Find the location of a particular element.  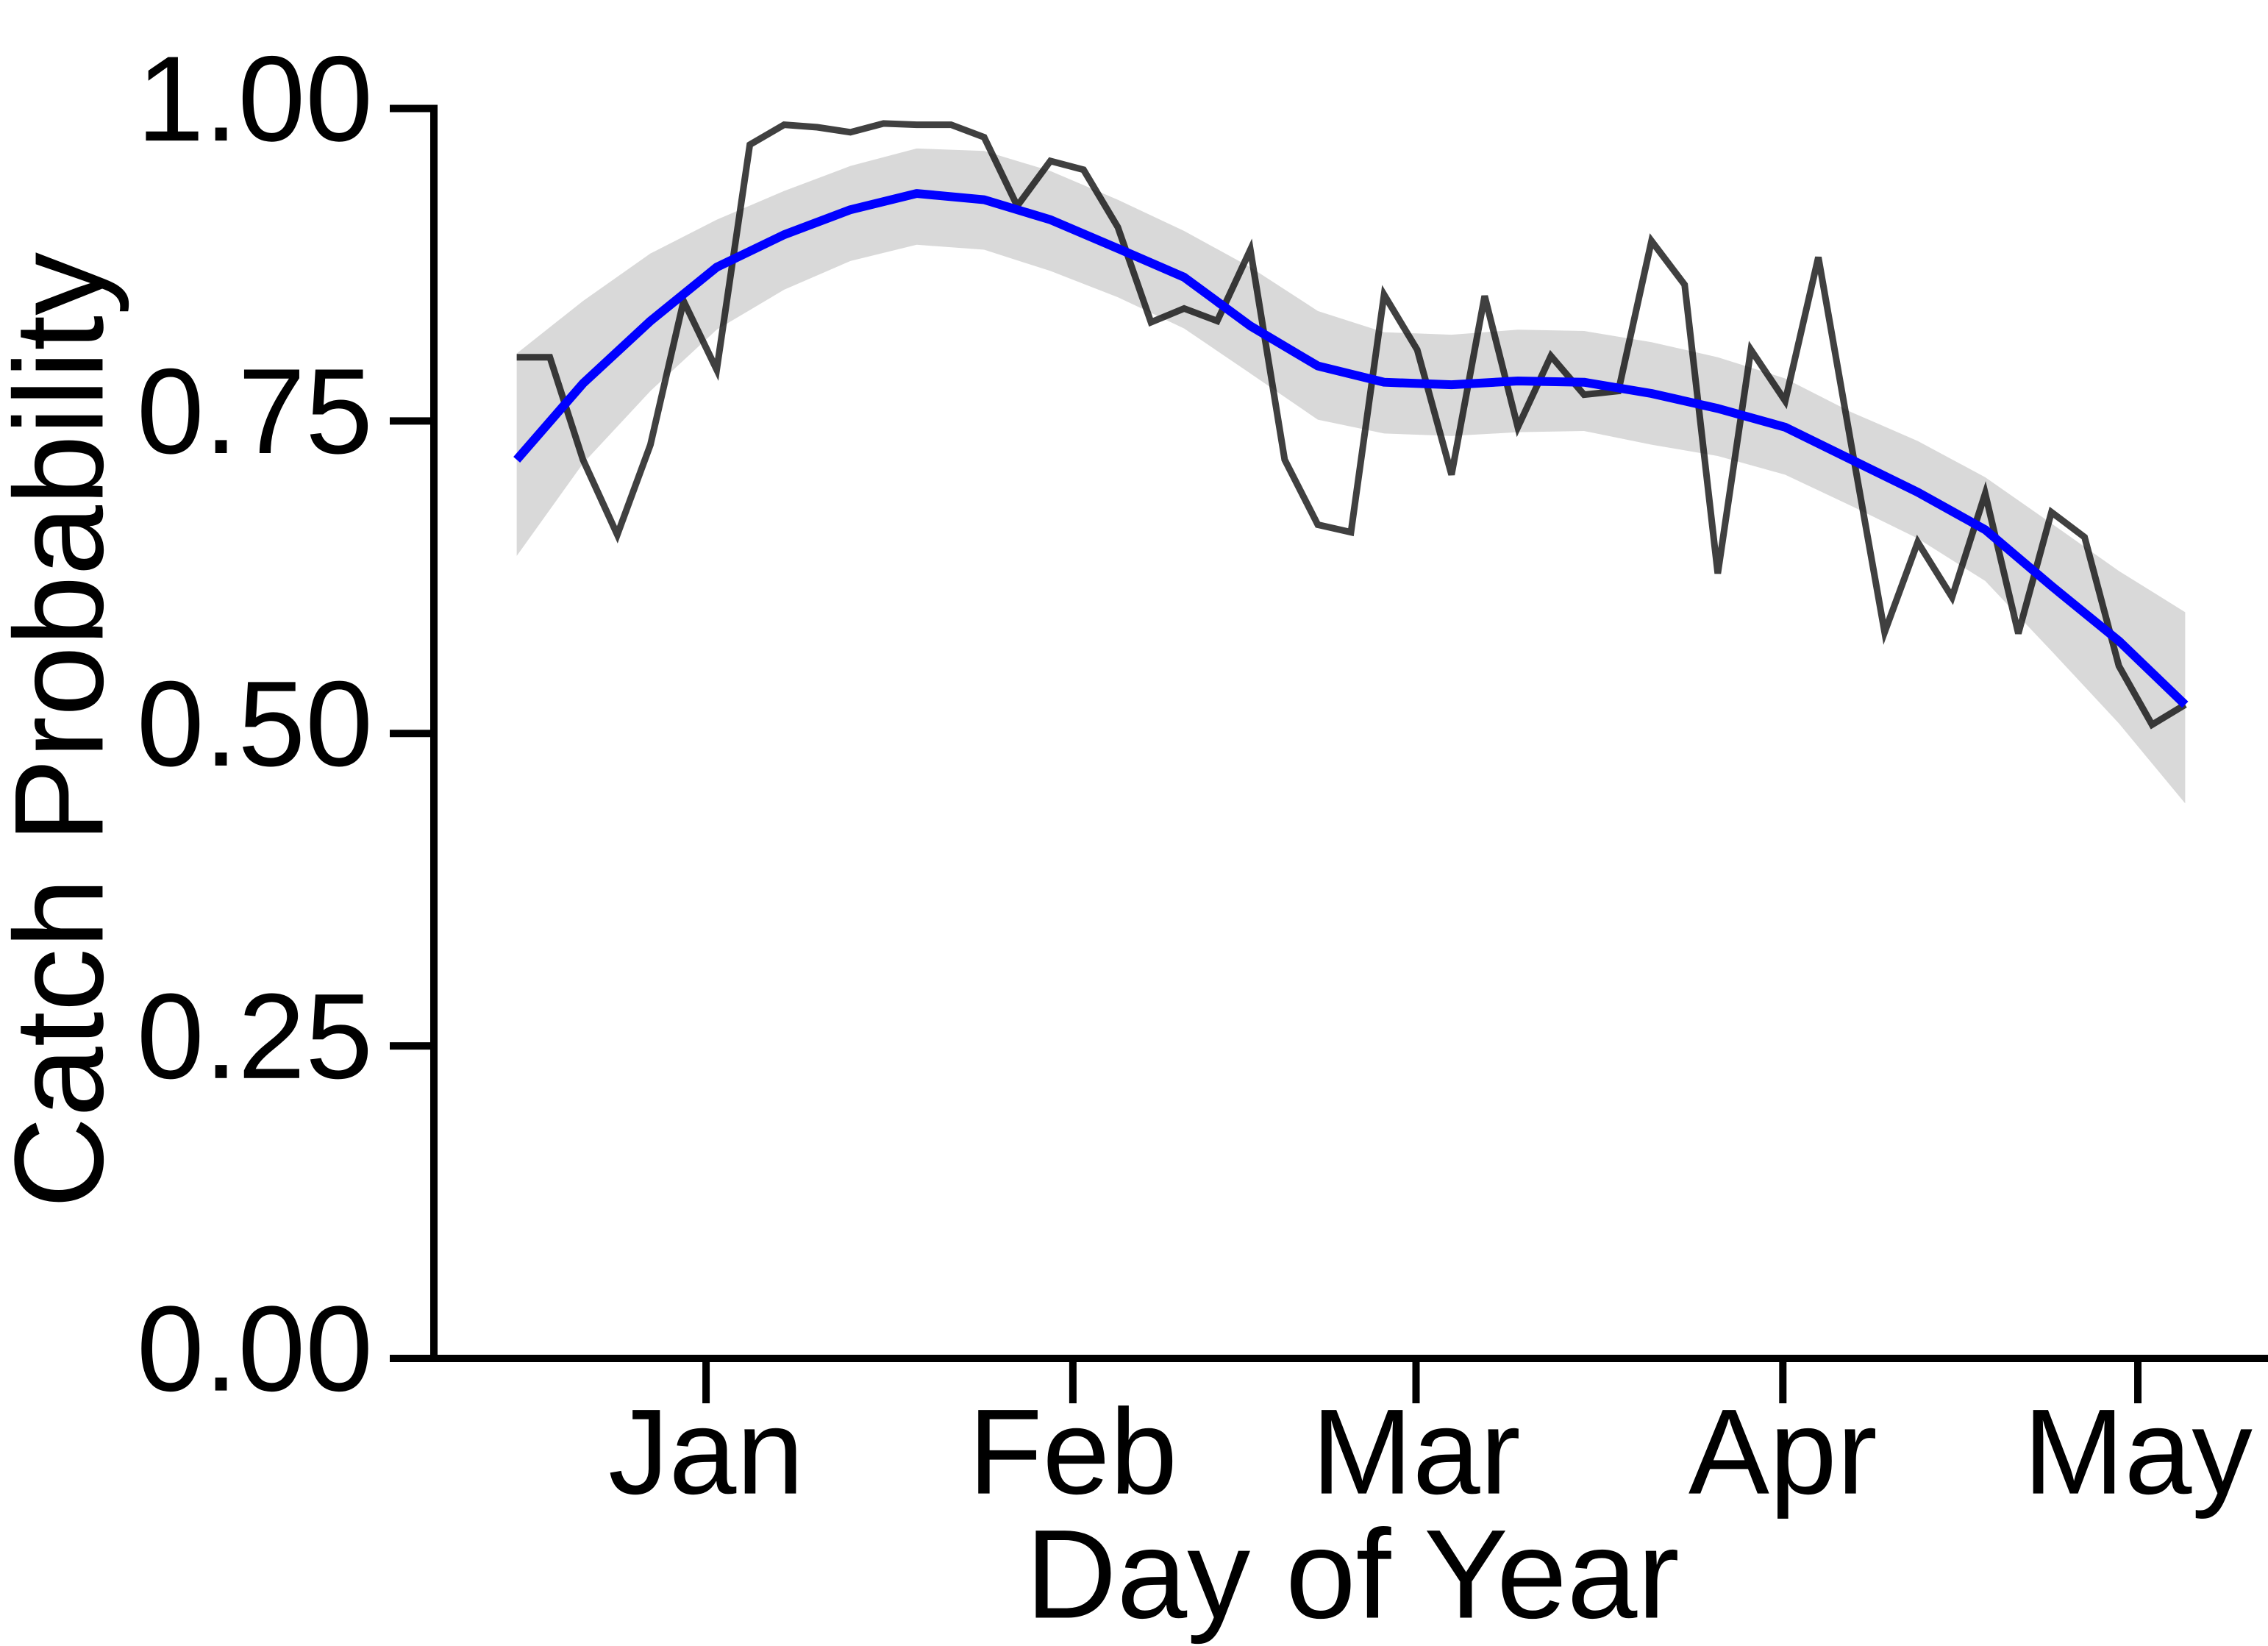

y-tick-label: 0.00 is located at coordinates (255, 1349).